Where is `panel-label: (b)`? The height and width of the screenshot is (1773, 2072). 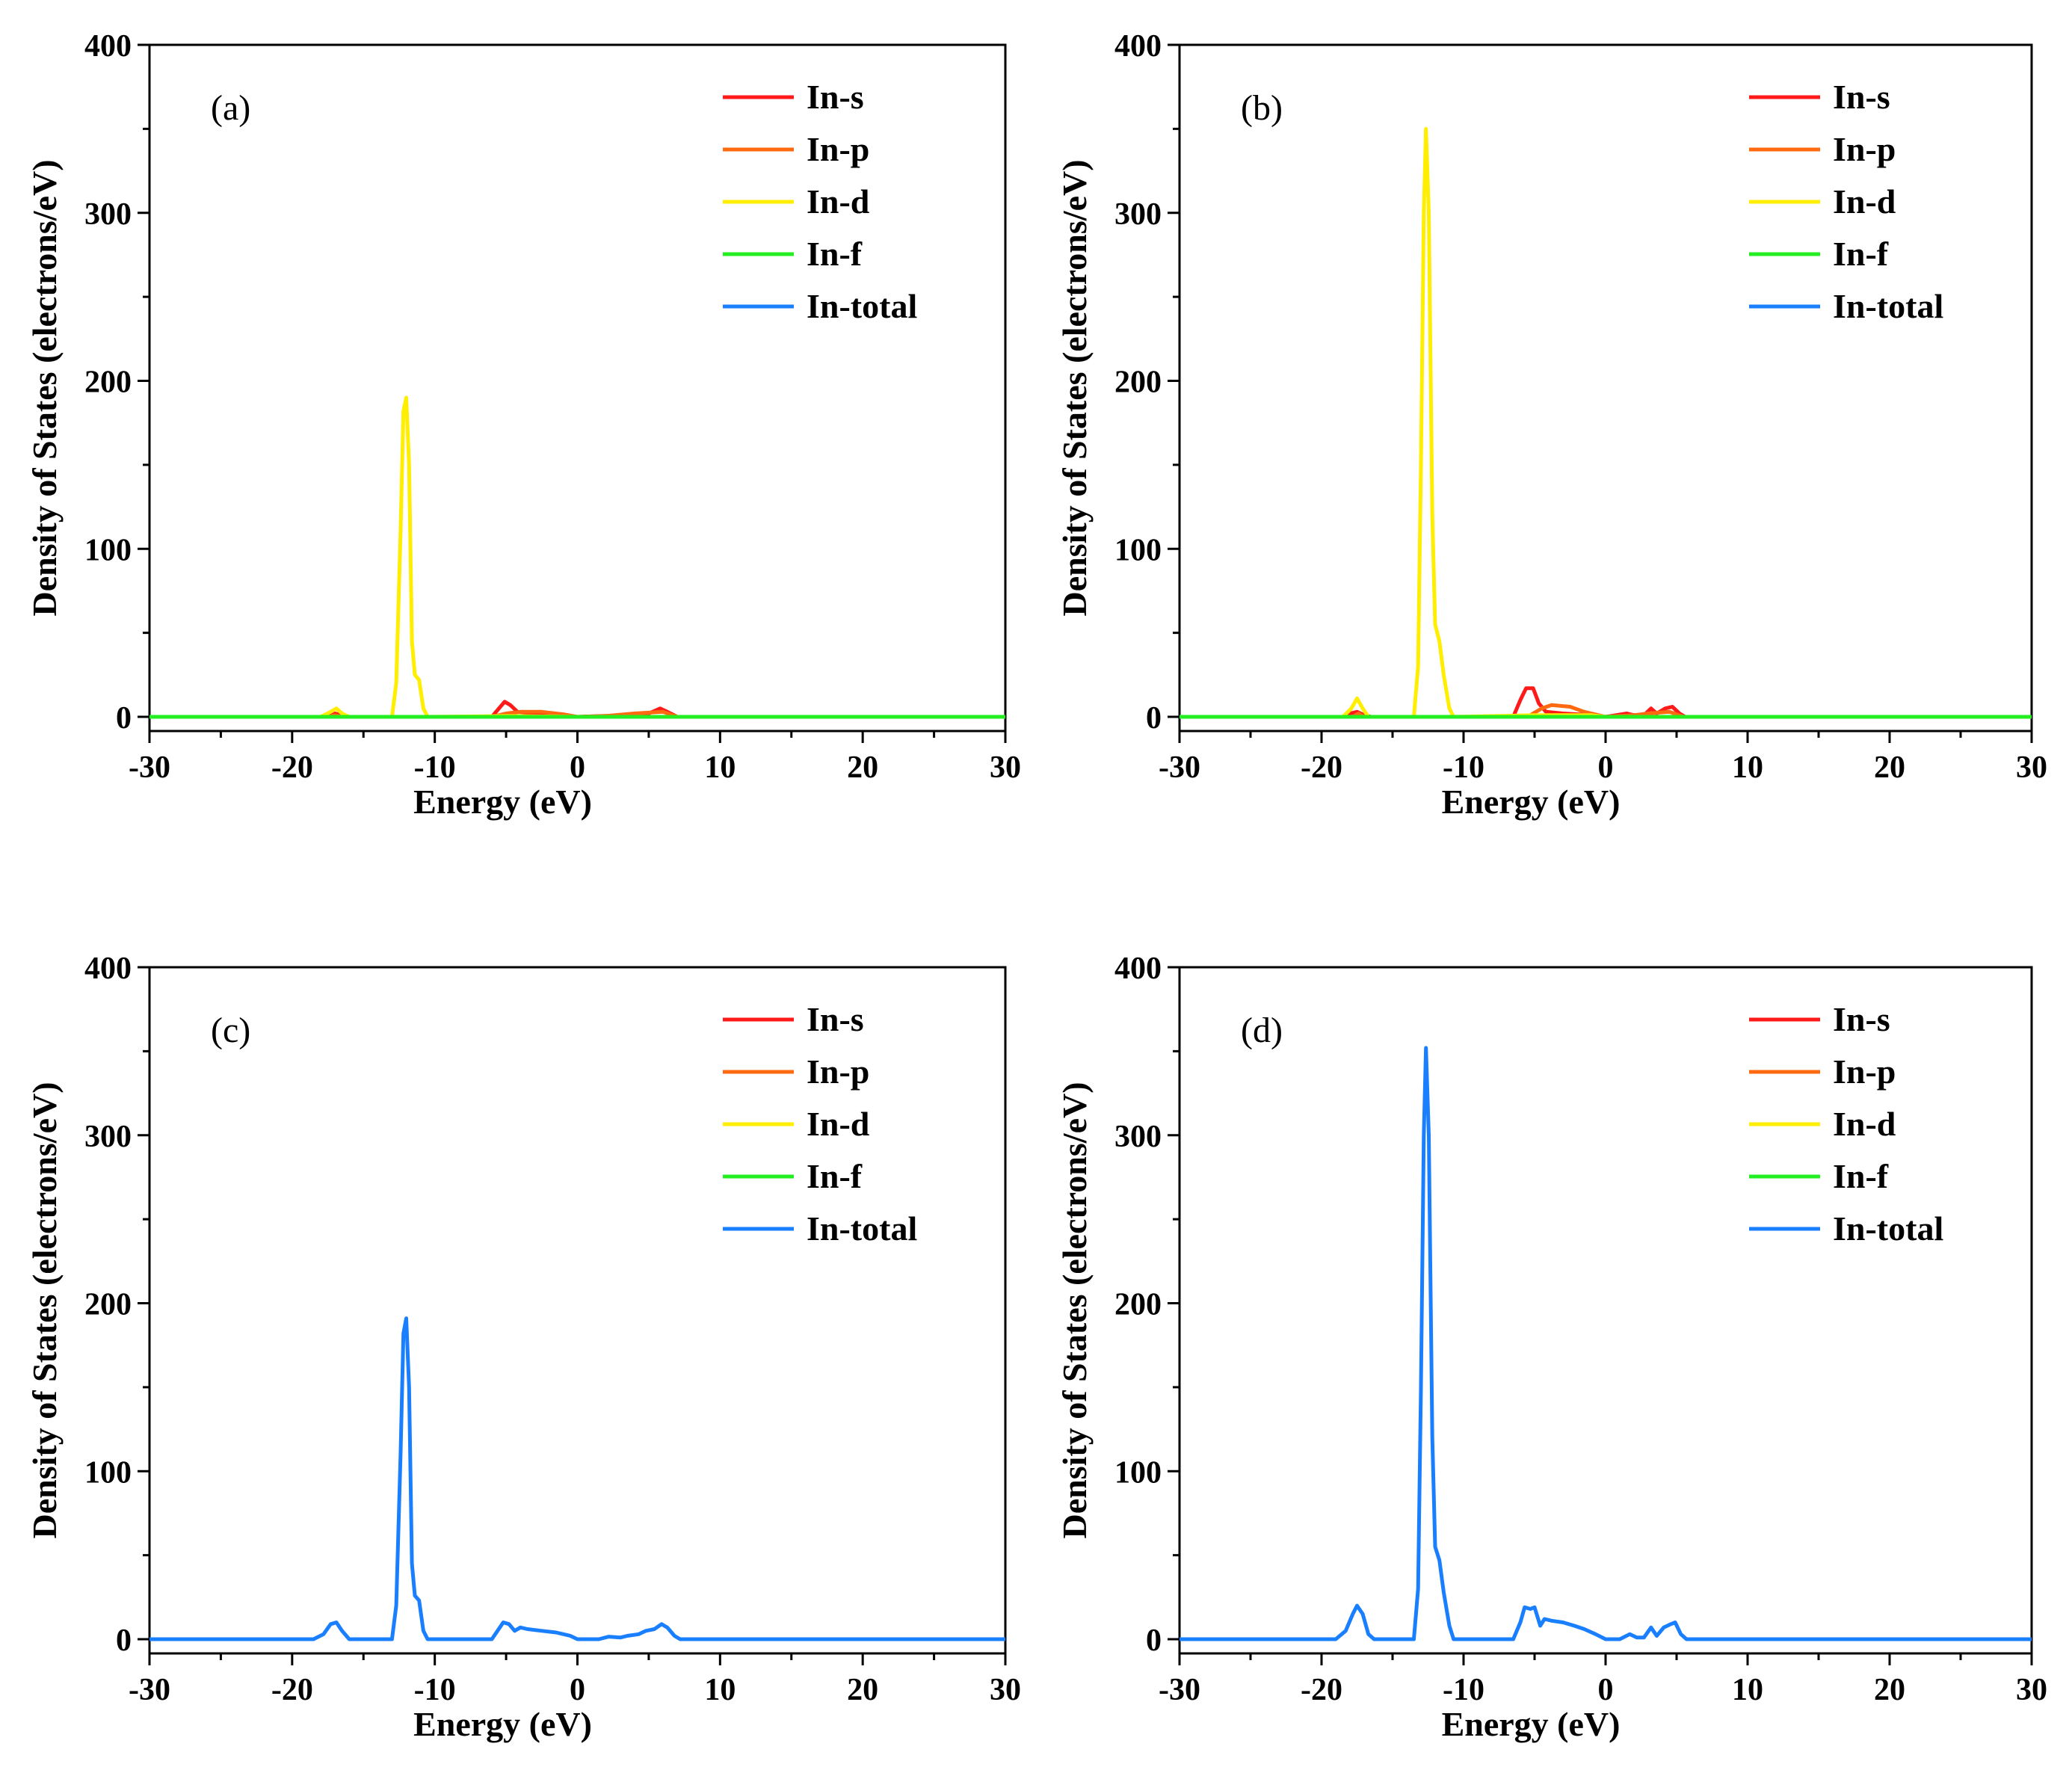
panel-label: (b) is located at coordinates (1262, 108).